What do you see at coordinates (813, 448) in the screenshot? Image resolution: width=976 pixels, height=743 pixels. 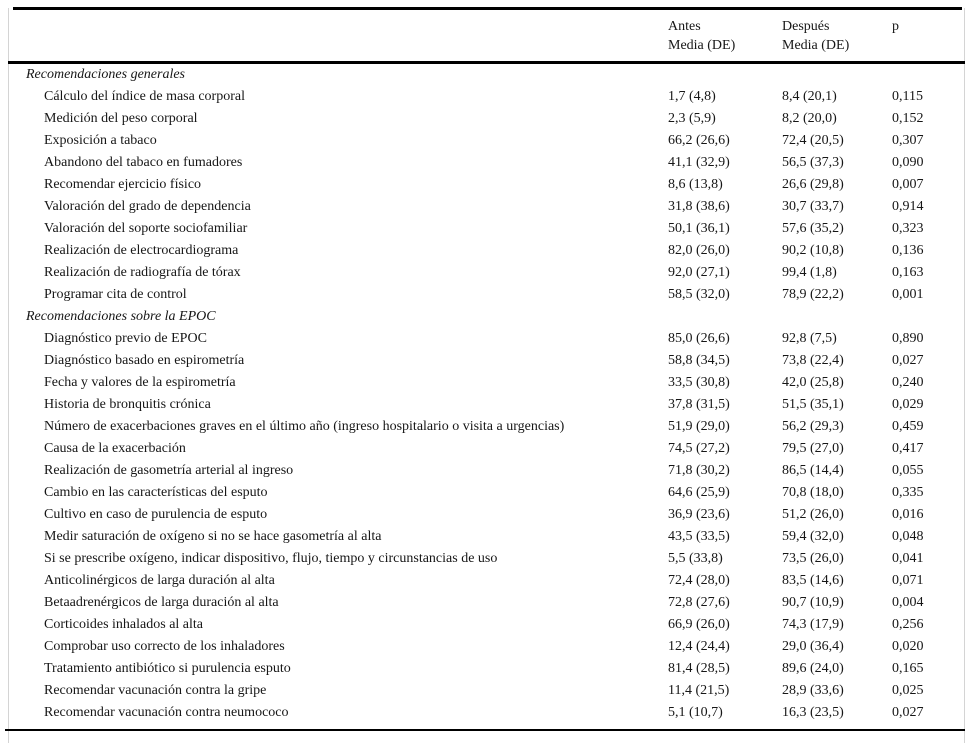 I see `cell-despues: 79,5 (27,0)` at bounding box center [813, 448].